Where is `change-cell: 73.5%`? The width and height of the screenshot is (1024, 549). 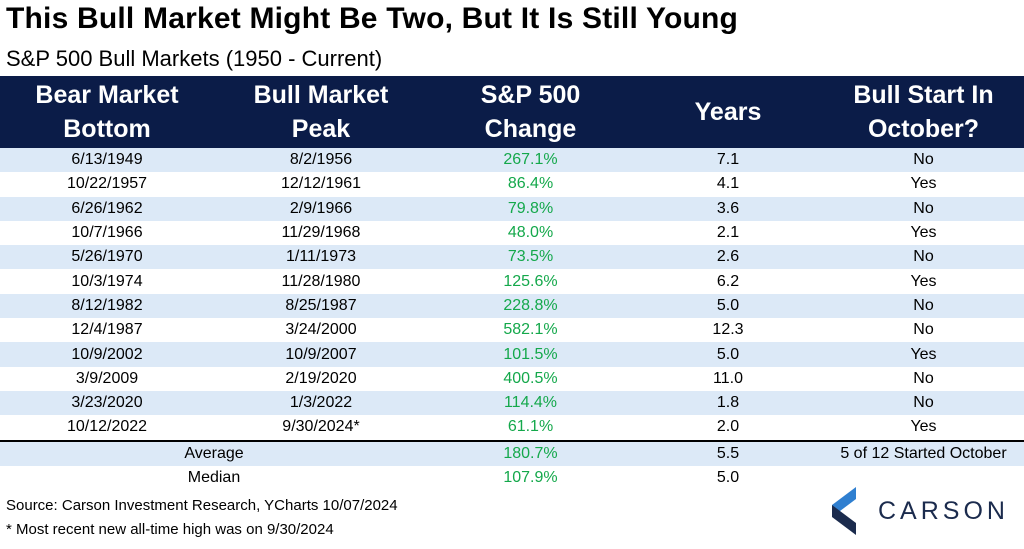
change-cell: 73.5% is located at coordinates (530, 257).